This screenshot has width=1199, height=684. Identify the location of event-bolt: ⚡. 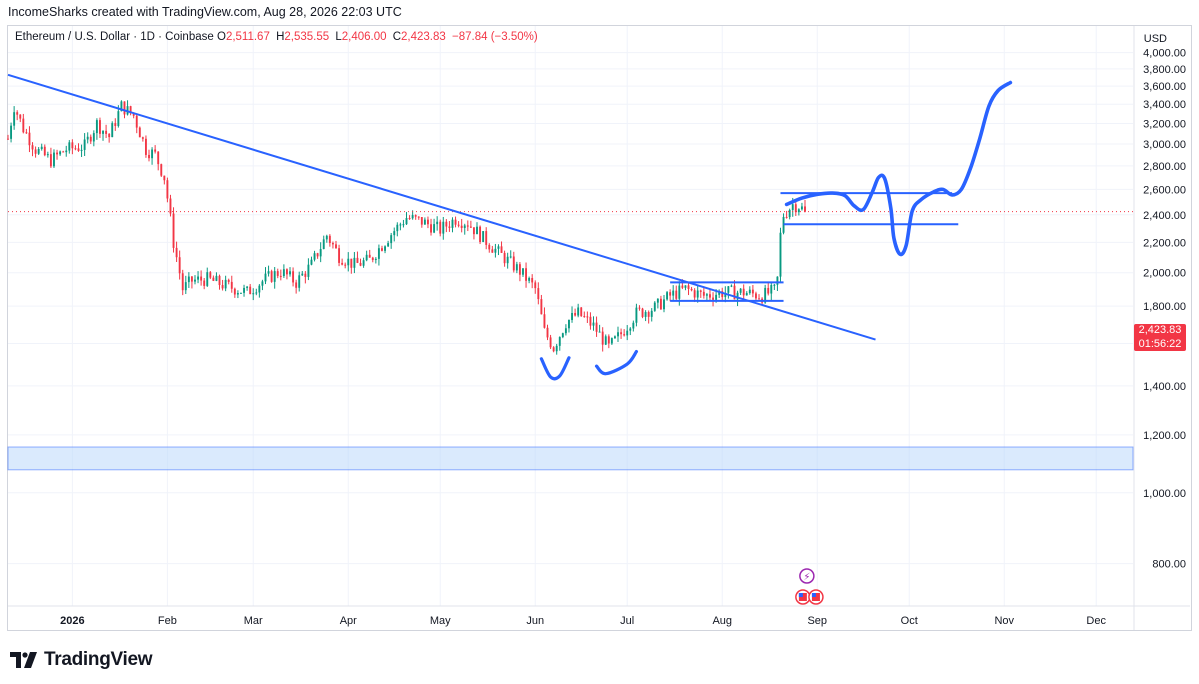
(806, 577).